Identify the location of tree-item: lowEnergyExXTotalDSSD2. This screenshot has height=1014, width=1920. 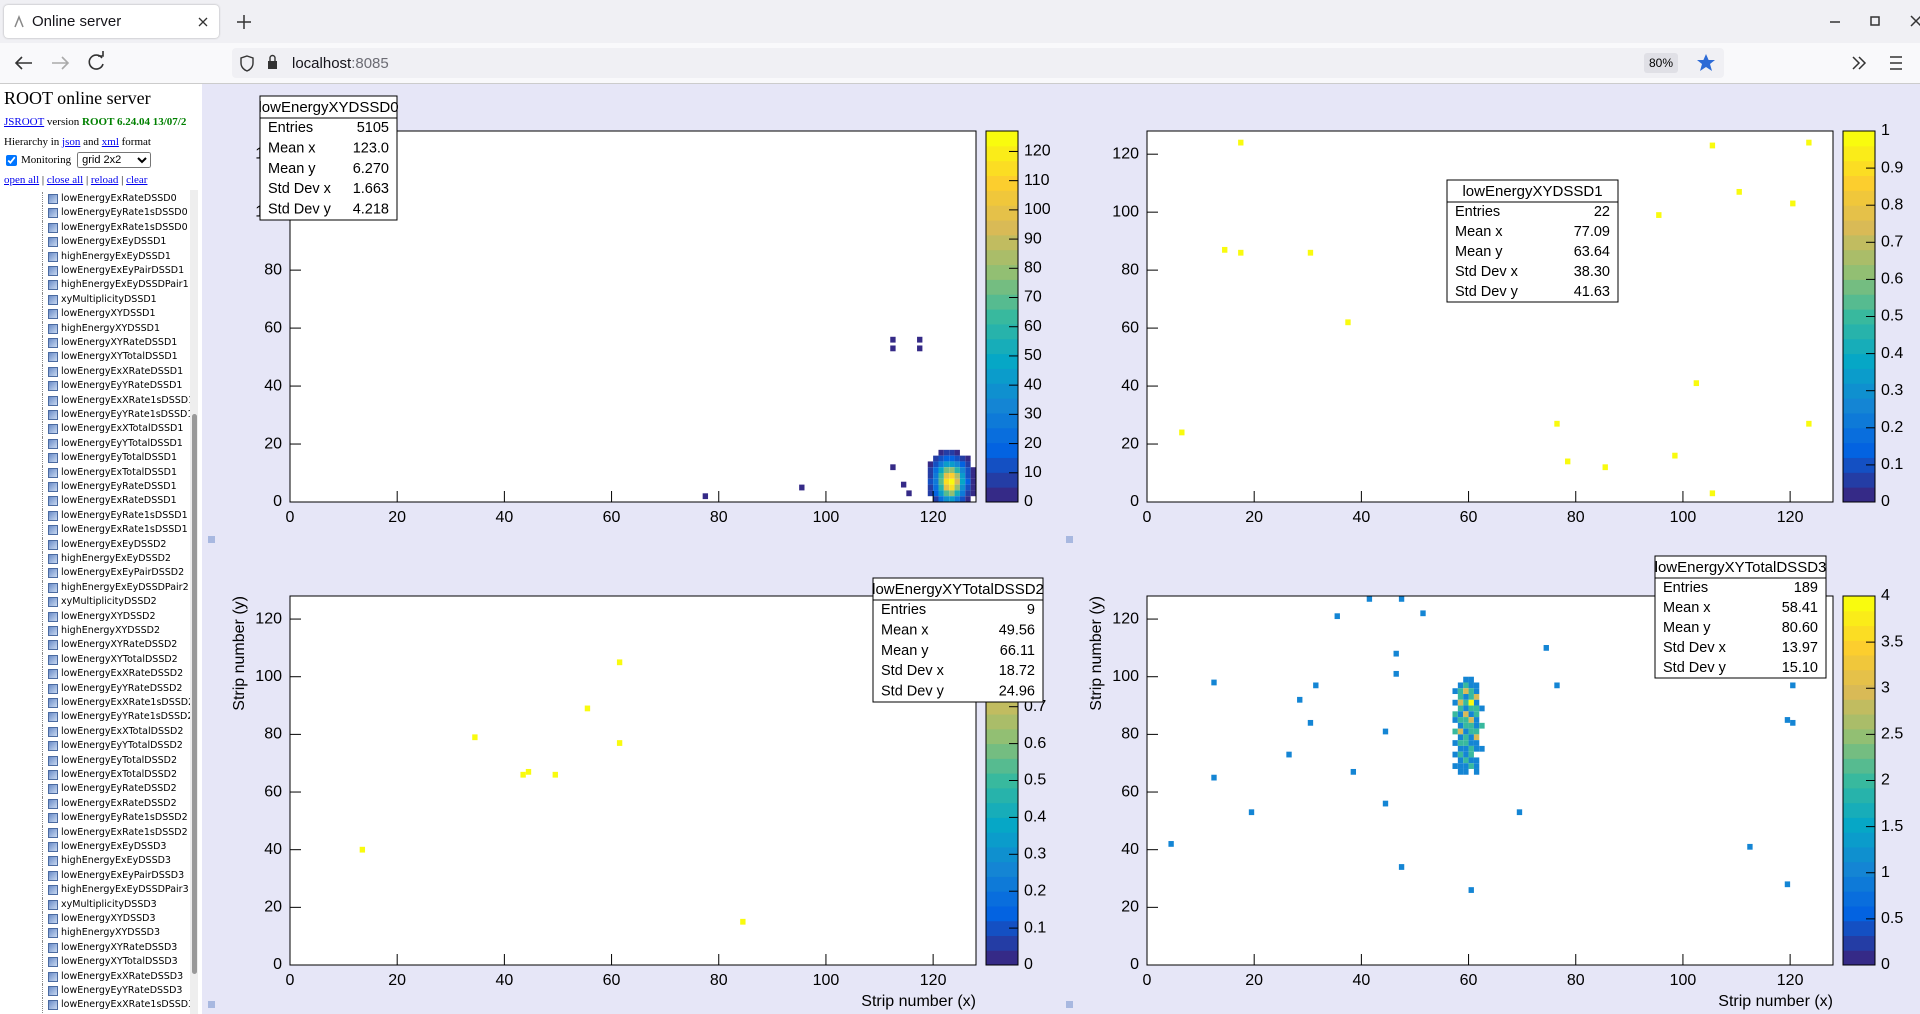
(122, 731).